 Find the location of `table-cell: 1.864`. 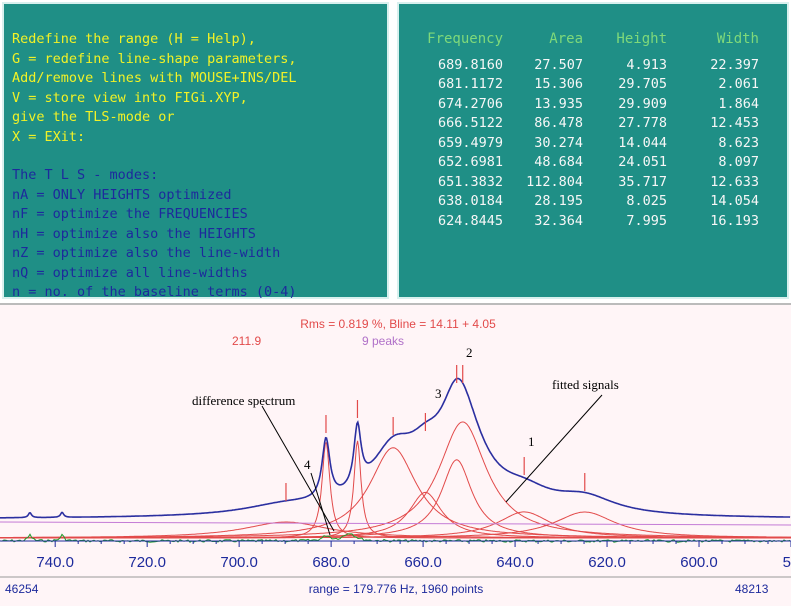

table-cell: 1.864 is located at coordinates (738, 103).